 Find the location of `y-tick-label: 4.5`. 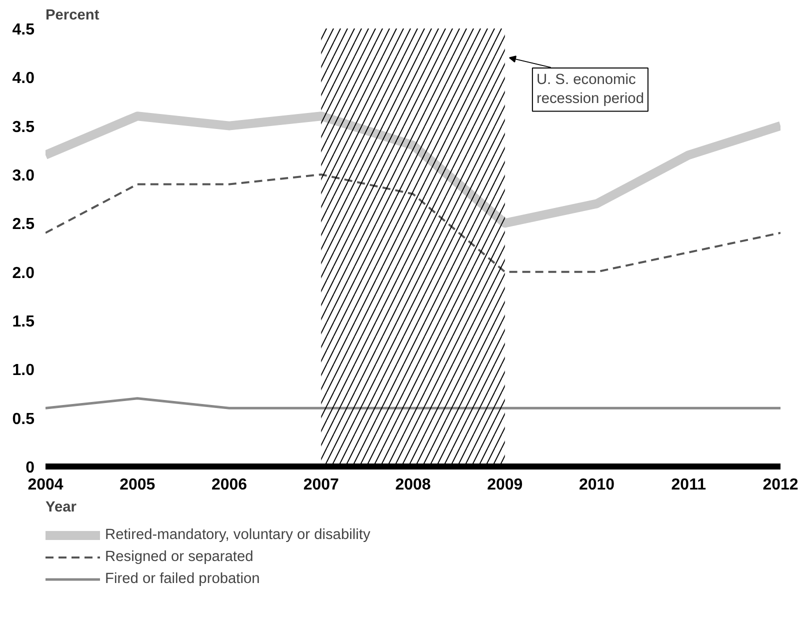

y-tick-label: 4.5 is located at coordinates (23, 30).